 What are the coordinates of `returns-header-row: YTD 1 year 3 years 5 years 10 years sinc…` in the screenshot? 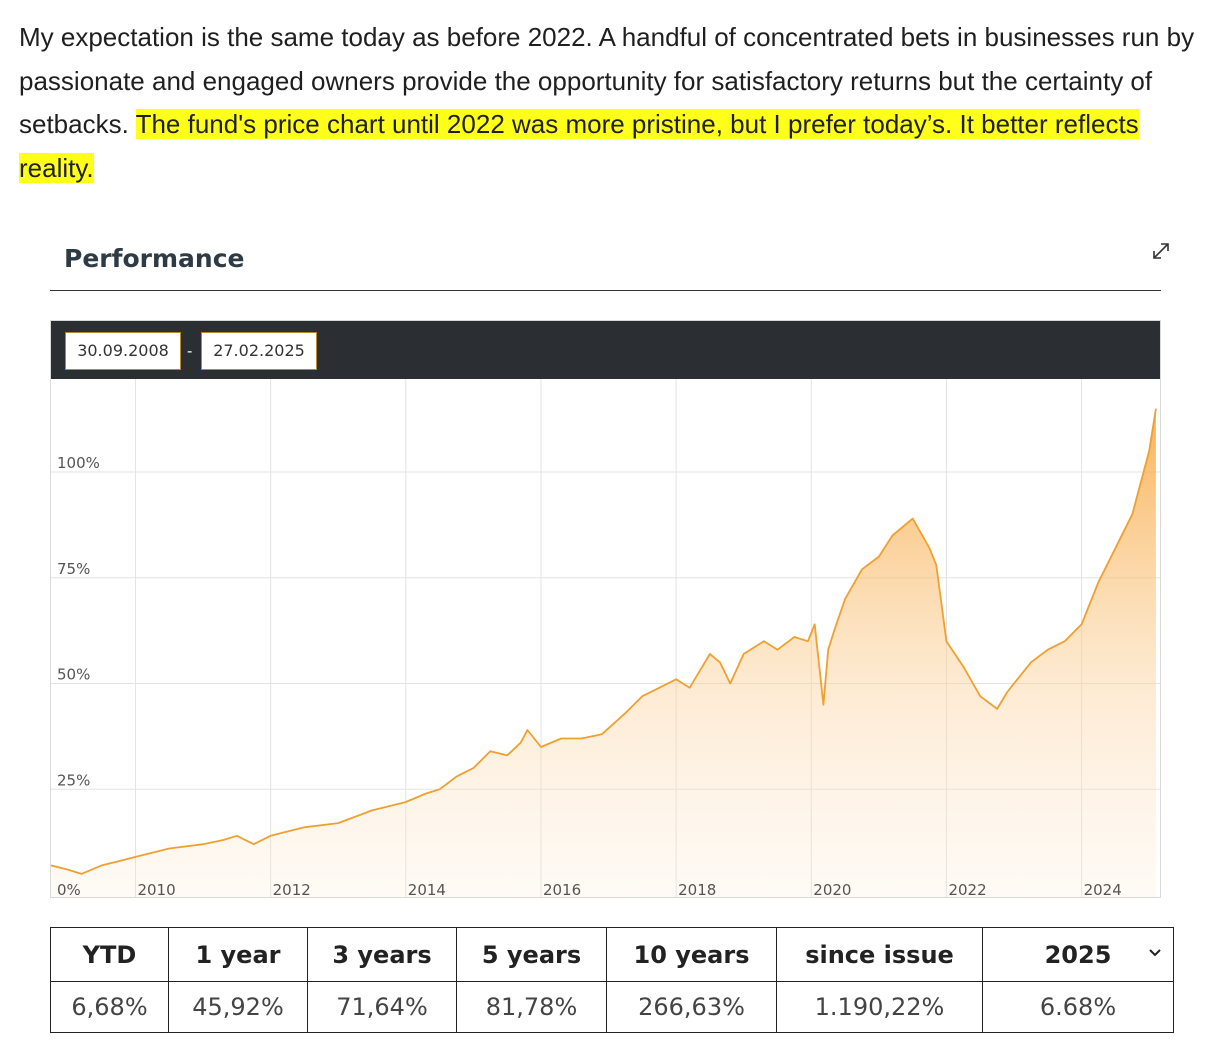 It's located at (612, 954).